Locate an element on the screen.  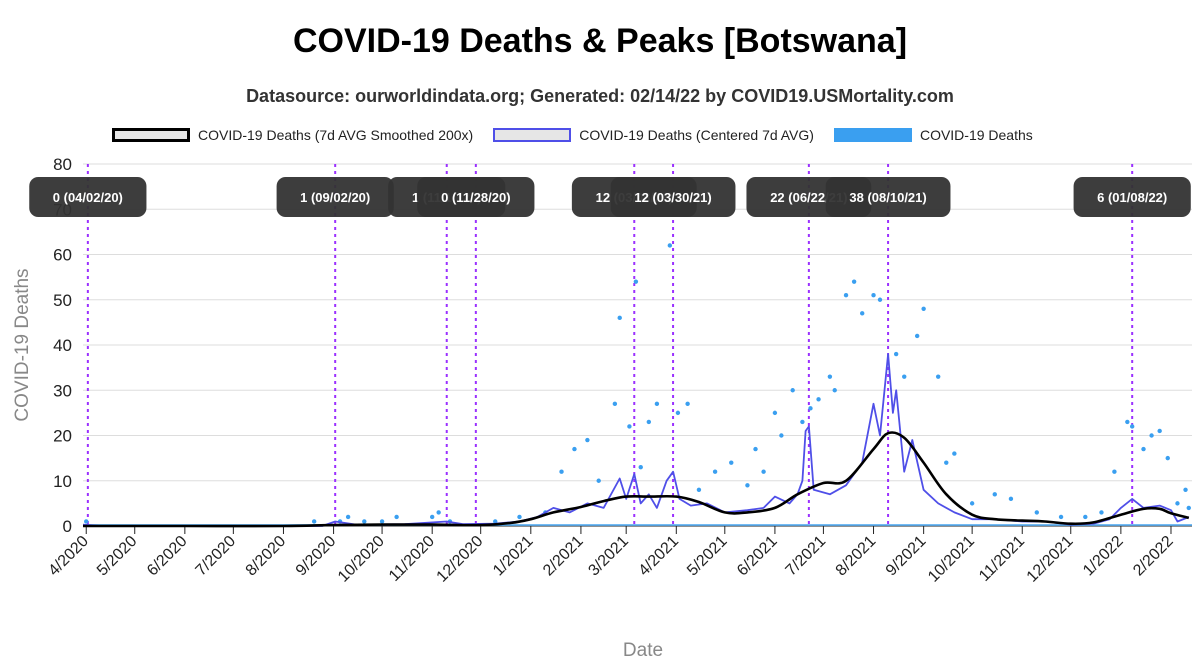
peak-label: 12 (03/30/21) is located at coordinates (673, 197).